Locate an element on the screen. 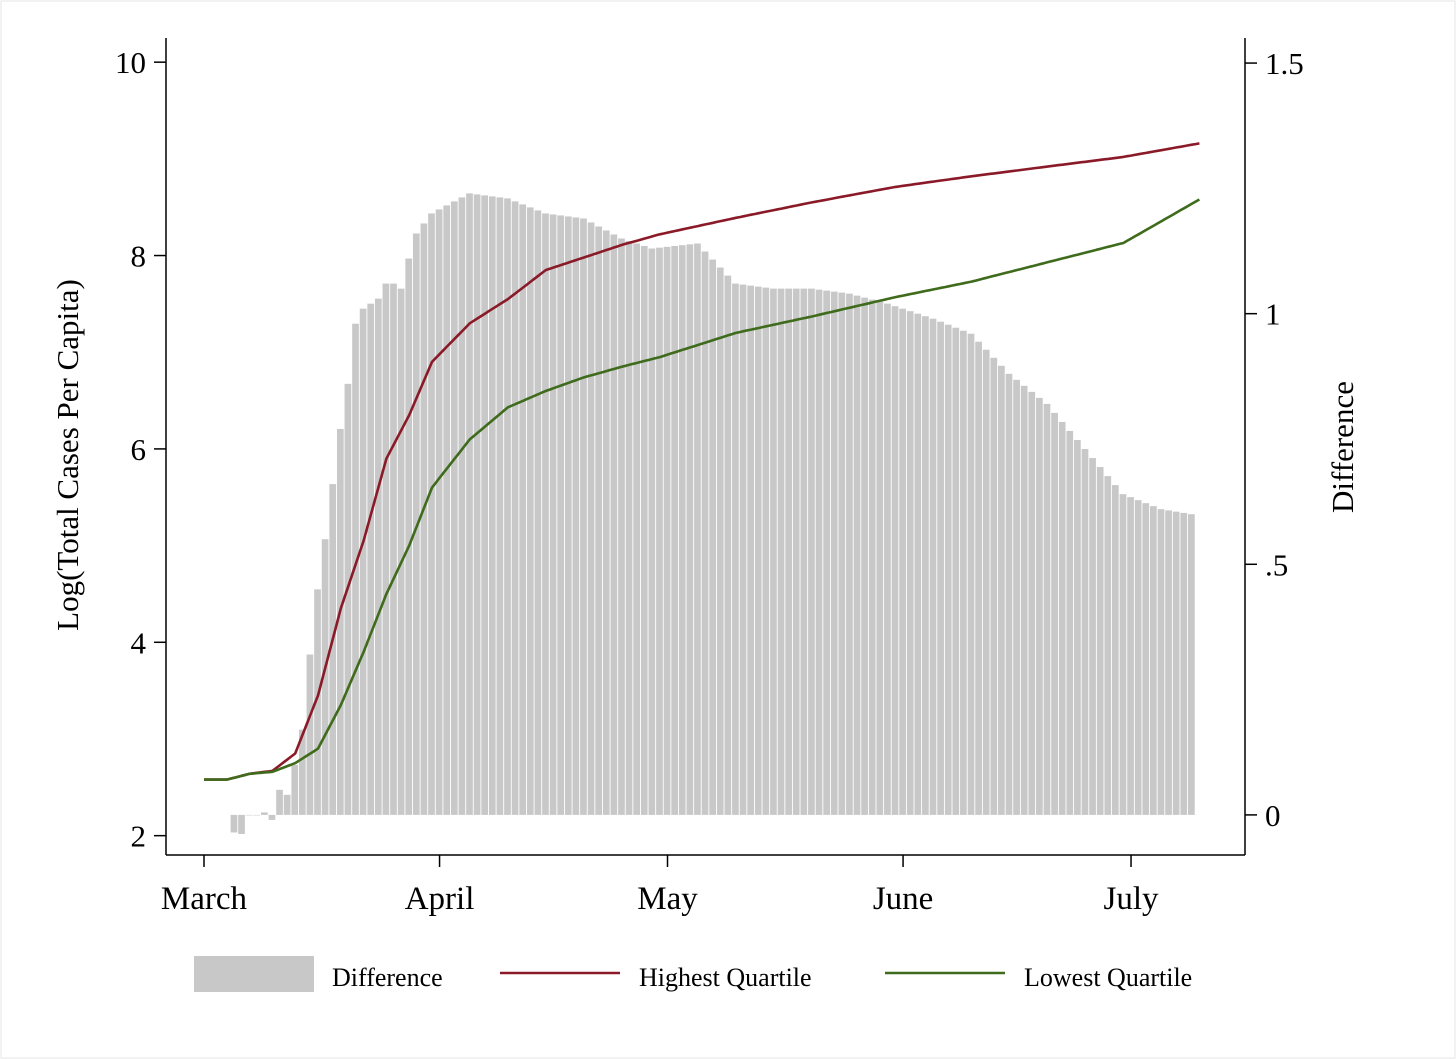 The image size is (1456, 1059). x-tick-label: July is located at coordinates (1132, 899).